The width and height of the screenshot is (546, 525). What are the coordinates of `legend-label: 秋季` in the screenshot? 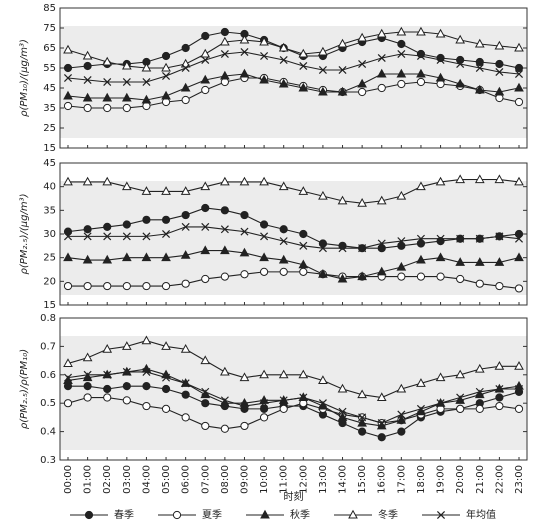 It's located at (300, 514).